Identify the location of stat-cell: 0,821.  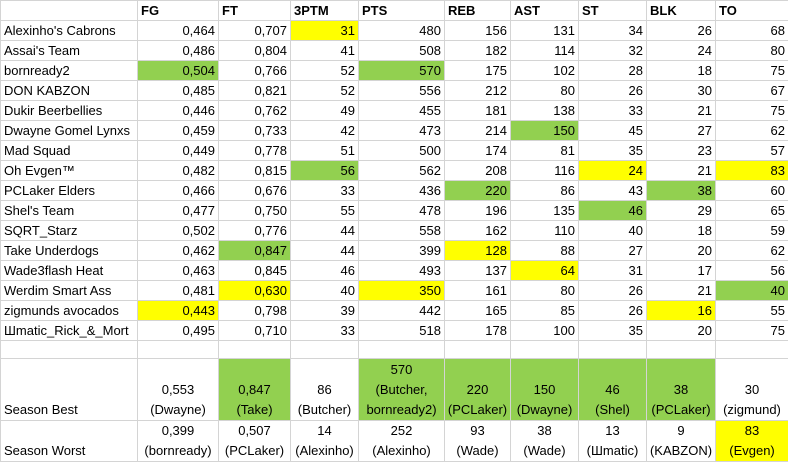
(255, 91).